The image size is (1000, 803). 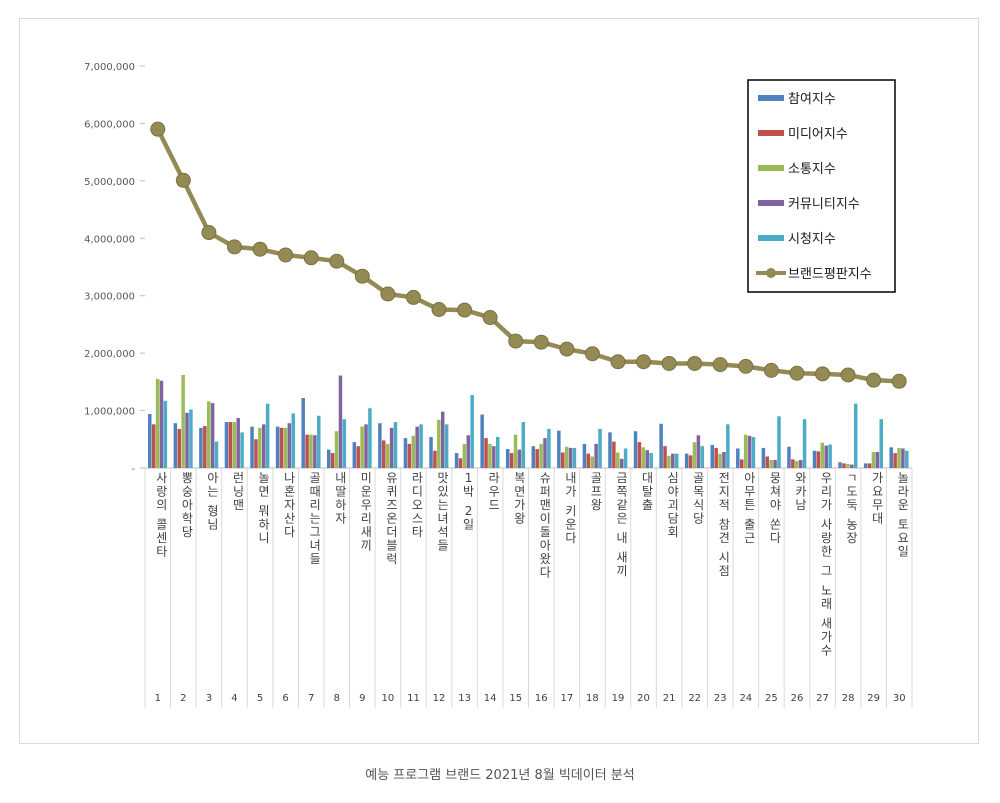 What do you see at coordinates (818, 134) in the screenshot?
I see `legend-label: 미디어지수` at bounding box center [818, 134].